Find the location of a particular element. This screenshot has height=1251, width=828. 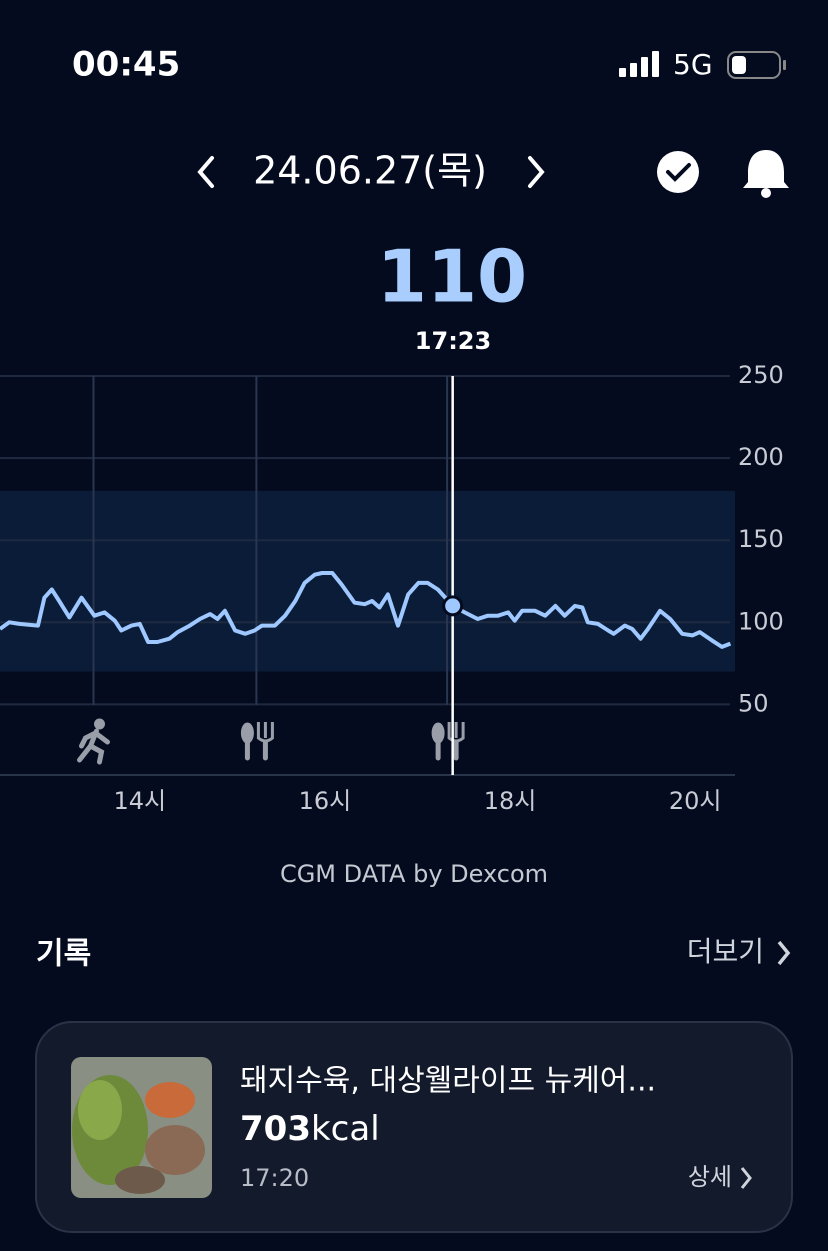

x-tick-label: 14시 is located at coordinates (139, 801).